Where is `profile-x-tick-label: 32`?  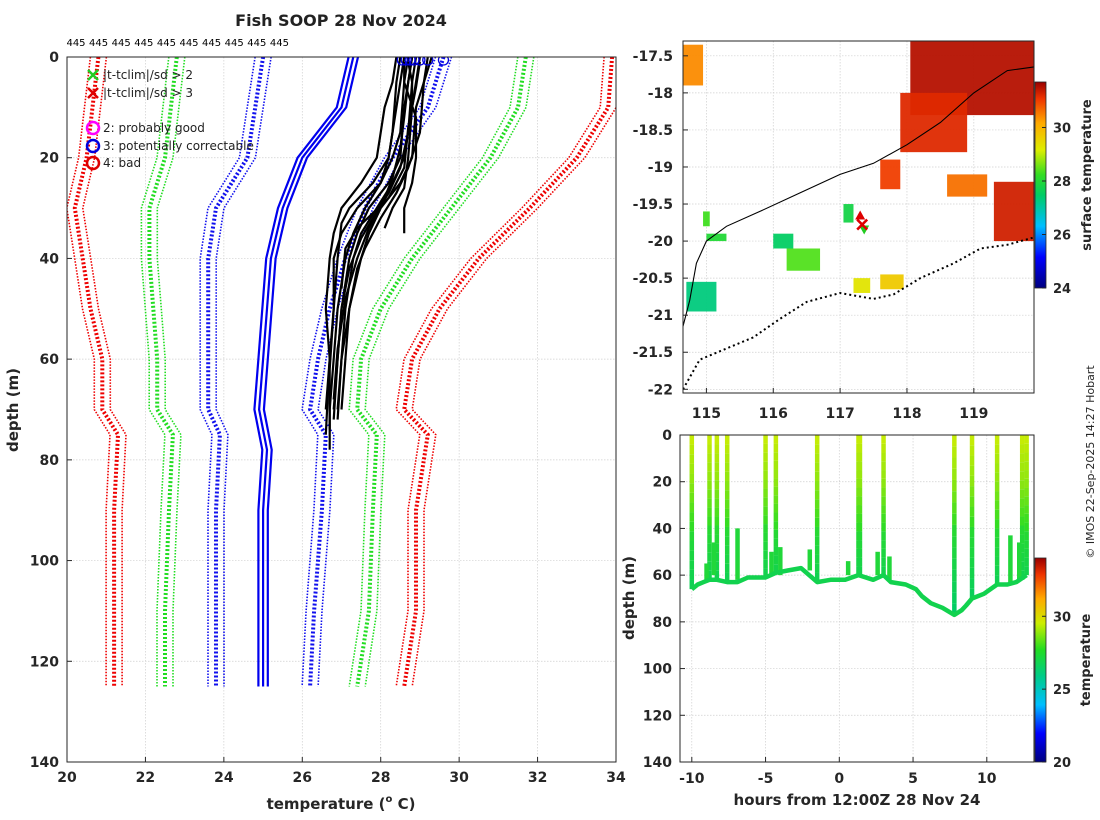 profile-x-tick-label: 32 is located at coordinates (537, 778).